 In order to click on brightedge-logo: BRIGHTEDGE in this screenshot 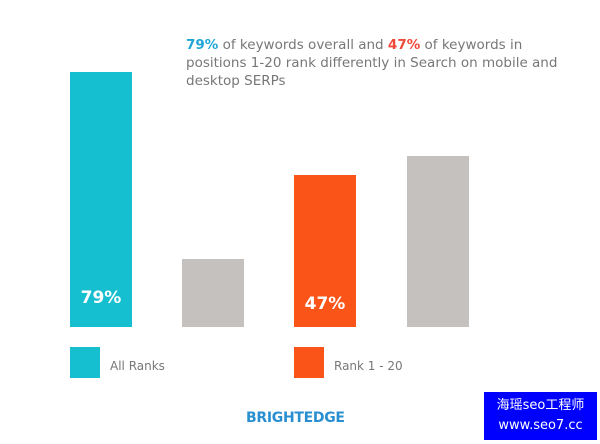, I will do `click(295, 418)`.